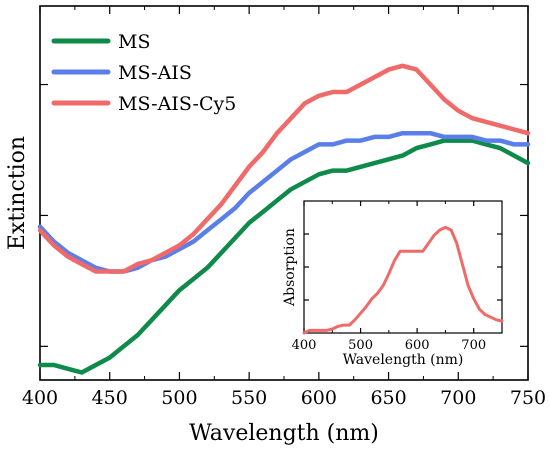 This screenshot has width=550, height=454. I want to click on main-x-tick-label-400: 400, so click(40, 398).